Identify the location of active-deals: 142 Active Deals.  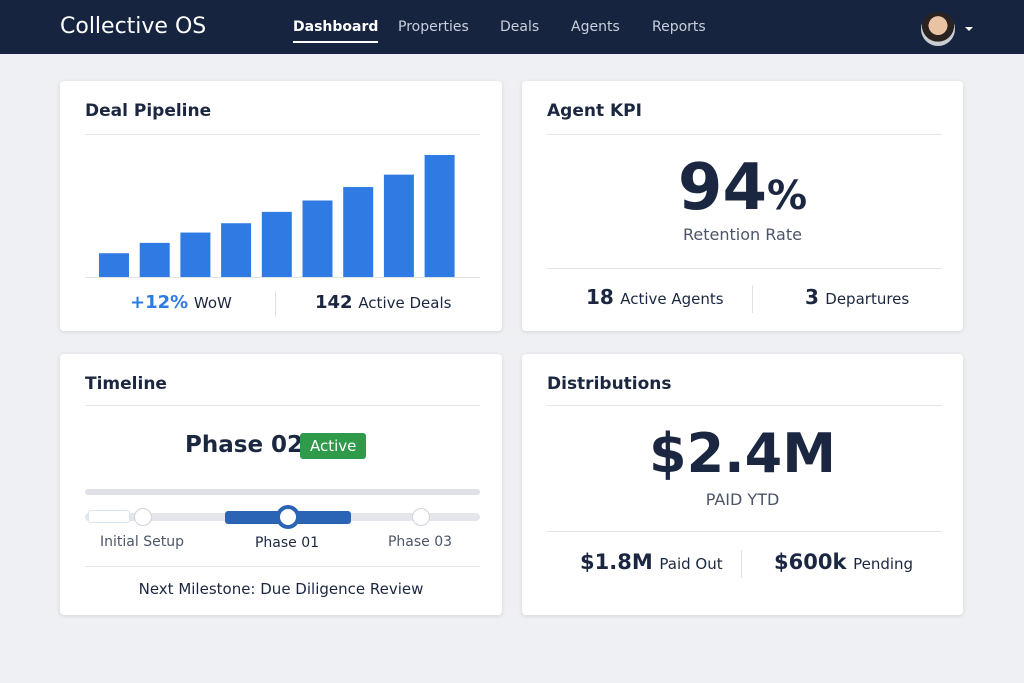
(383, 302).